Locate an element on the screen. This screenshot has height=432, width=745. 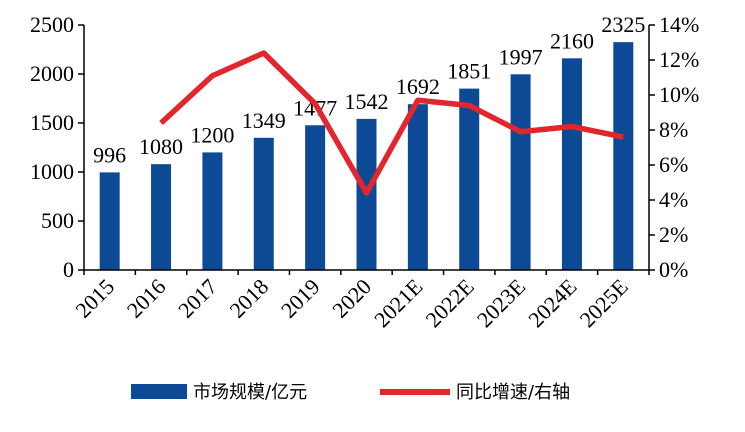
legend: 市场规模/亿元 同比增速/右轴 is located at coordinates (350, 392).